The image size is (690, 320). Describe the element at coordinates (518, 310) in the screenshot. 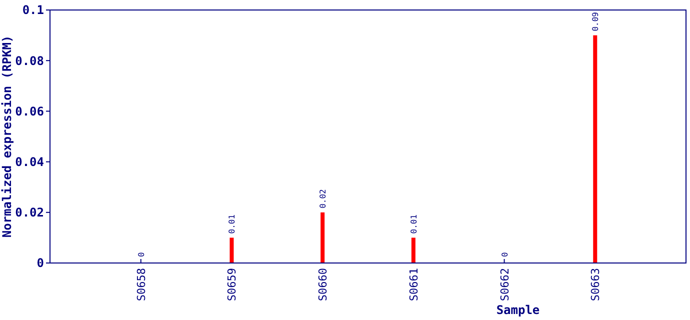

I see `x-axis-title: Sample` at that location.